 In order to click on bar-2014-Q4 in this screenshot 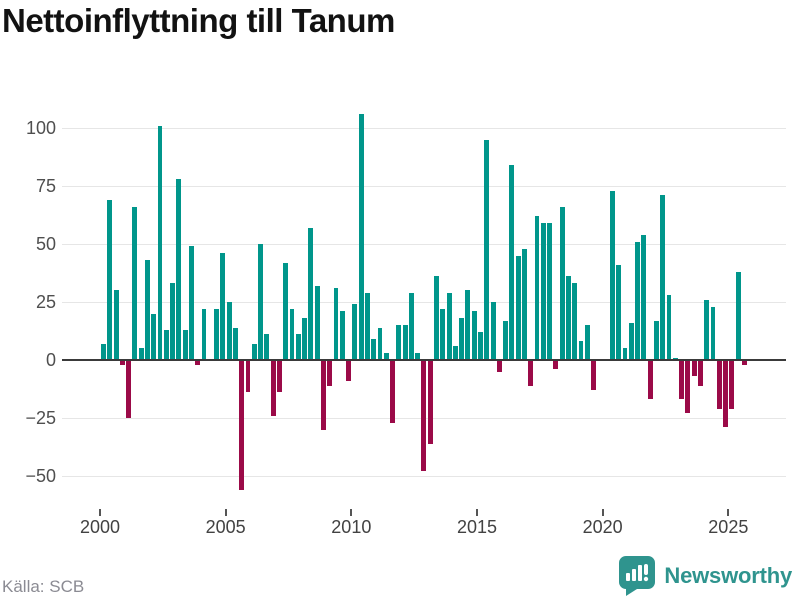, I will do `click(474, 335)`.